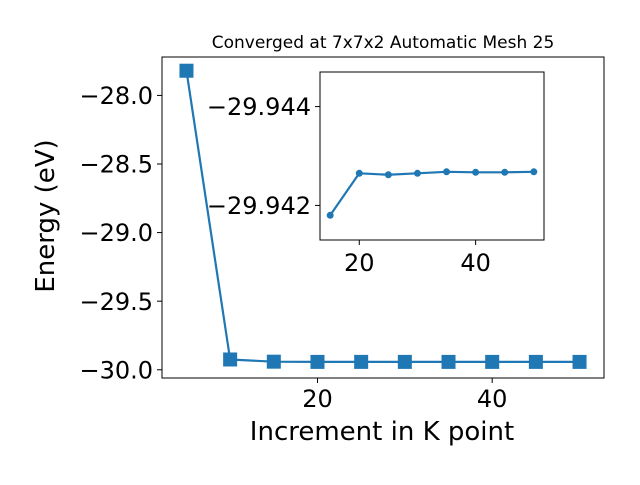 Image resolution: width=640 pixels, height=485 pixels. I want to click on main-x-tick-label: 20, so click(317, 399).